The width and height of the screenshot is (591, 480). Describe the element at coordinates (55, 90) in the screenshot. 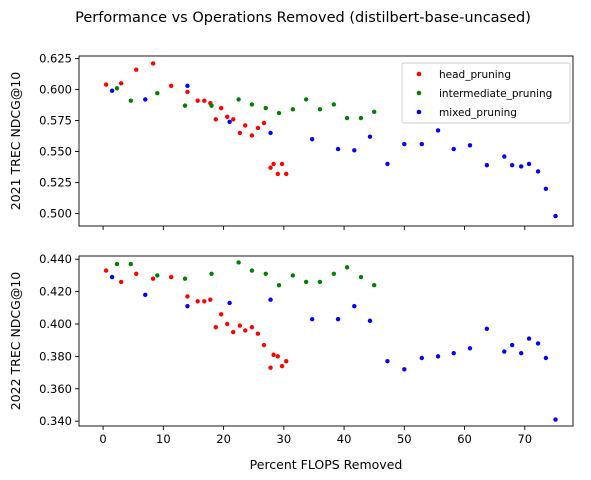

I see `y-tick-label: 0.600` at that location.